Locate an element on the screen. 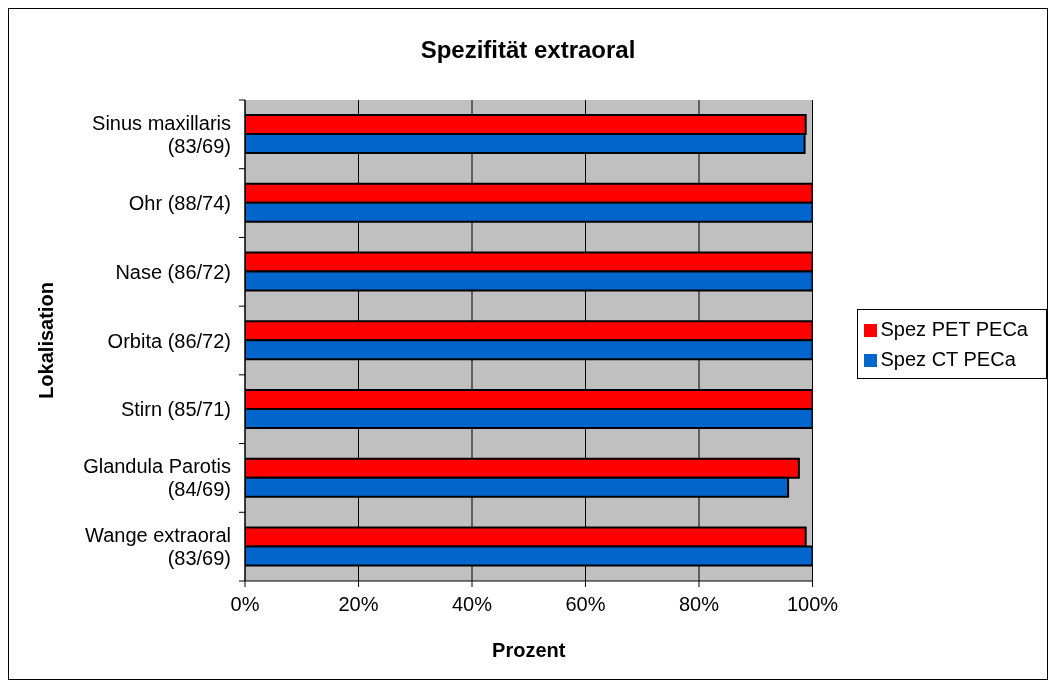  x-tick-label: 40% is located at coordinates (472, 604).